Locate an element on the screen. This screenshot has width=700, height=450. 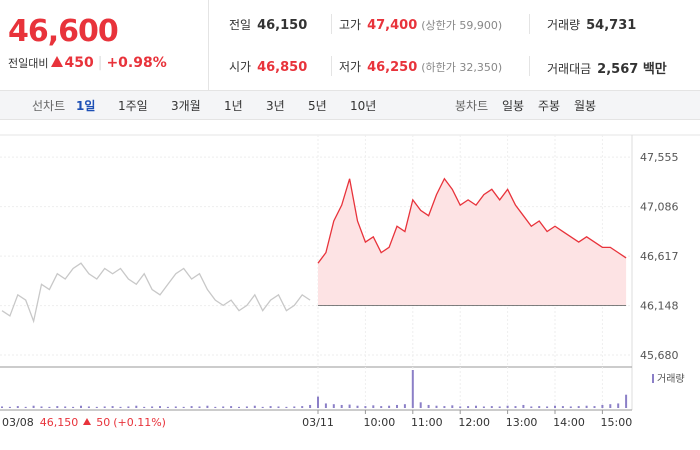
stat-label: 거래량 is located at coordinates (564, 25).